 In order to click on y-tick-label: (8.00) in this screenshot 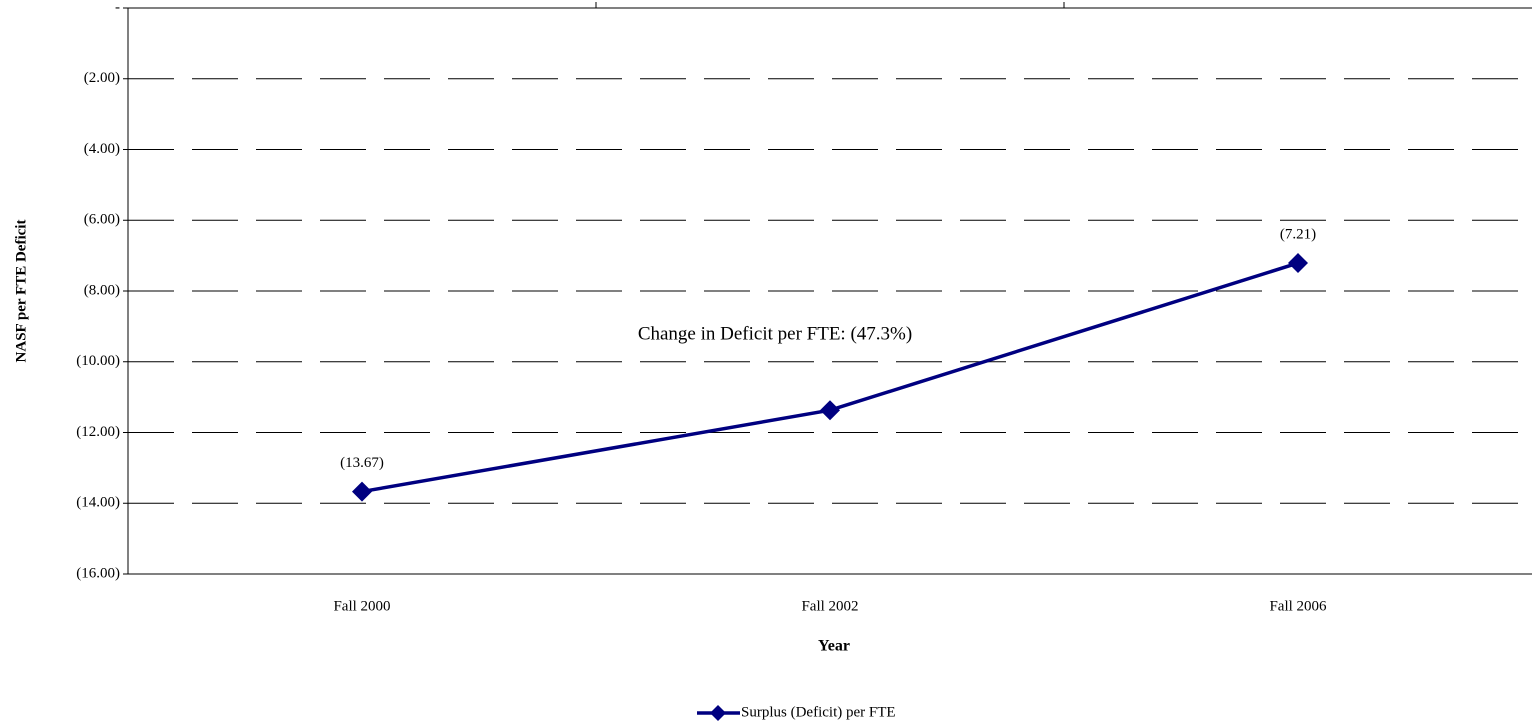, I will do `click(102, 290)`.